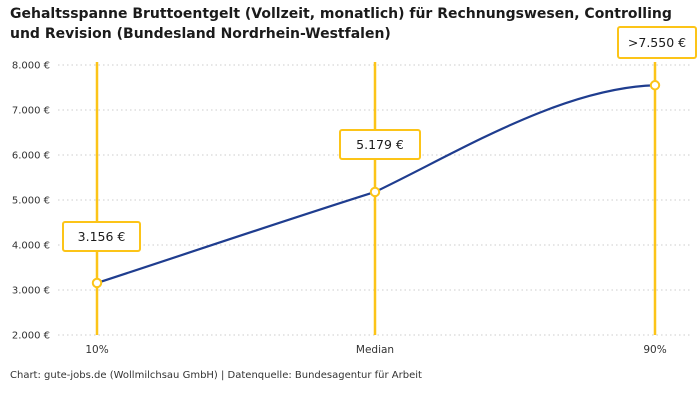 This screenshot has width=700, height=400. What do you see at coordinates (31, 291) in the screenshot?
I see `y-axis-tick-label: 3.000 €` at bounding box center [31, 291].